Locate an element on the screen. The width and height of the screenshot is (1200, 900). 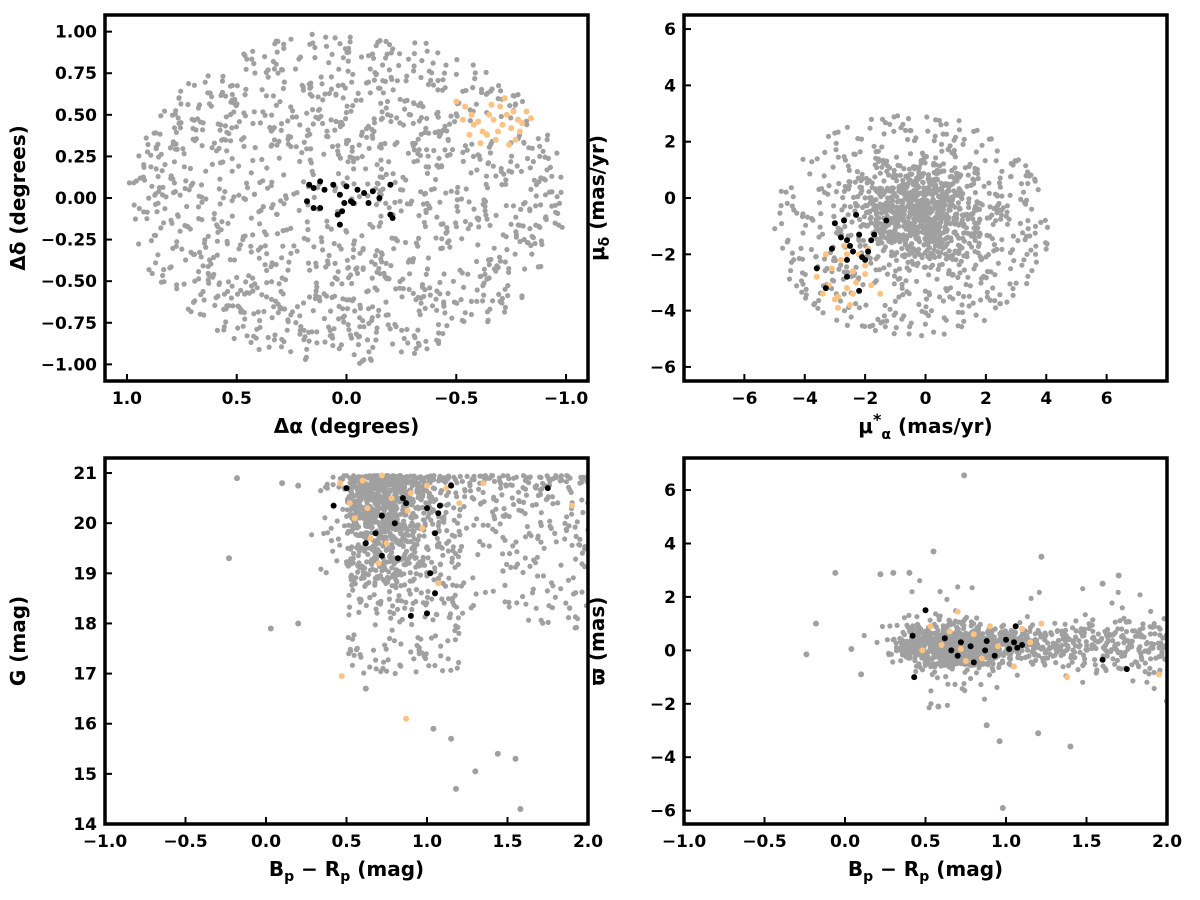
y-tick-label: −0.50 is located at coordinates (69, 282).